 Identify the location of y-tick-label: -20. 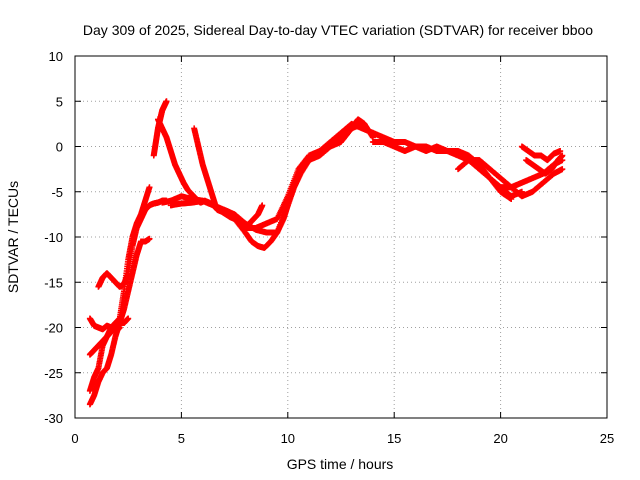
(53, 328).